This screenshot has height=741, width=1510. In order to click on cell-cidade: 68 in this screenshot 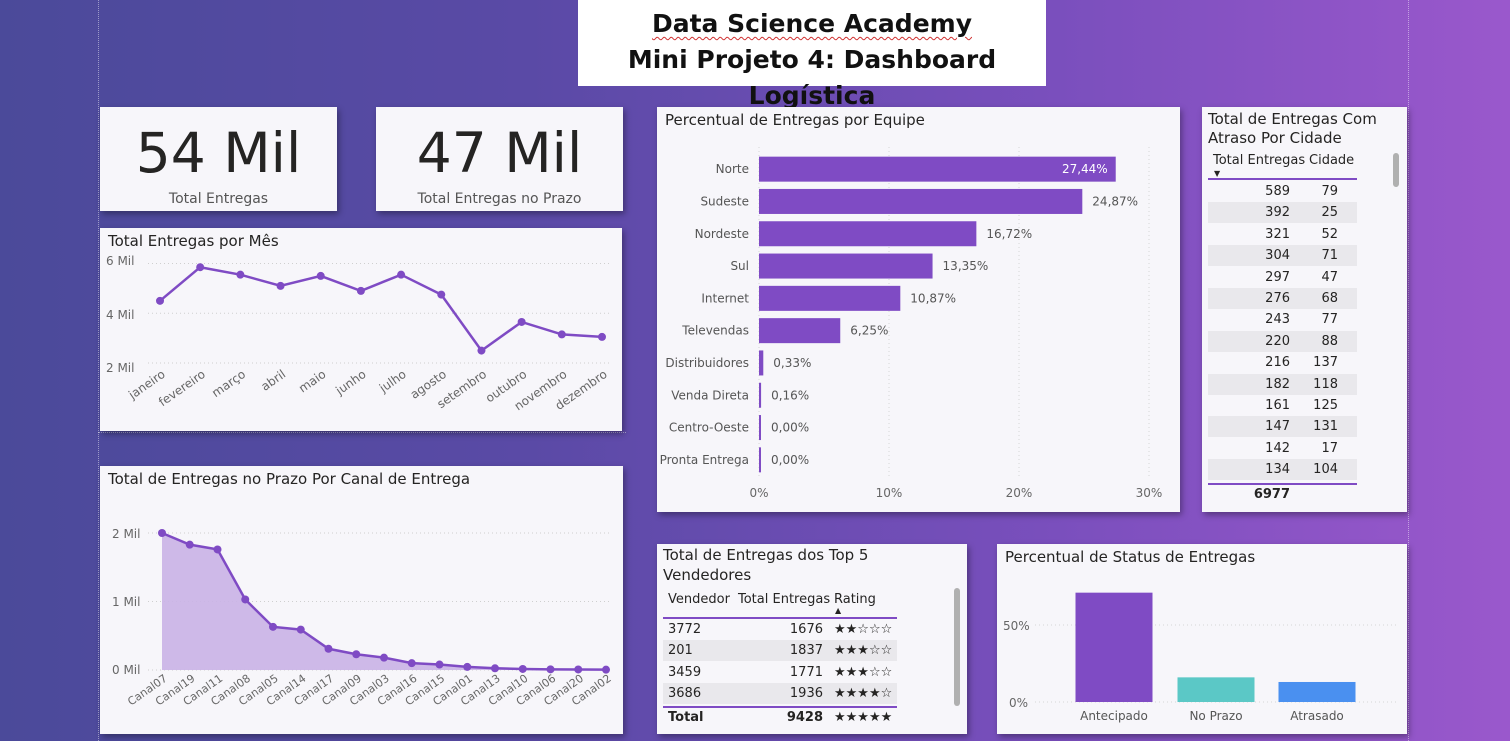, I will do `click(1329, 298)`.